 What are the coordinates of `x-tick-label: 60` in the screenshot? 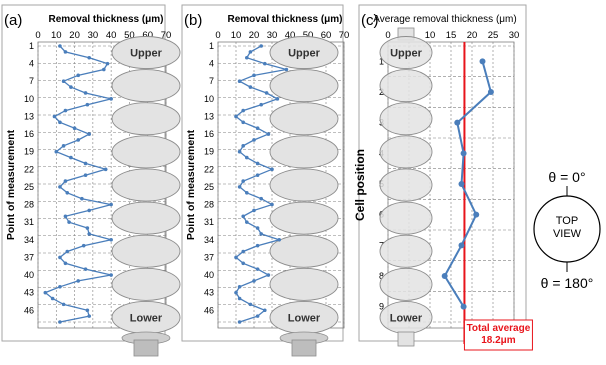 It's located at (147, 35).